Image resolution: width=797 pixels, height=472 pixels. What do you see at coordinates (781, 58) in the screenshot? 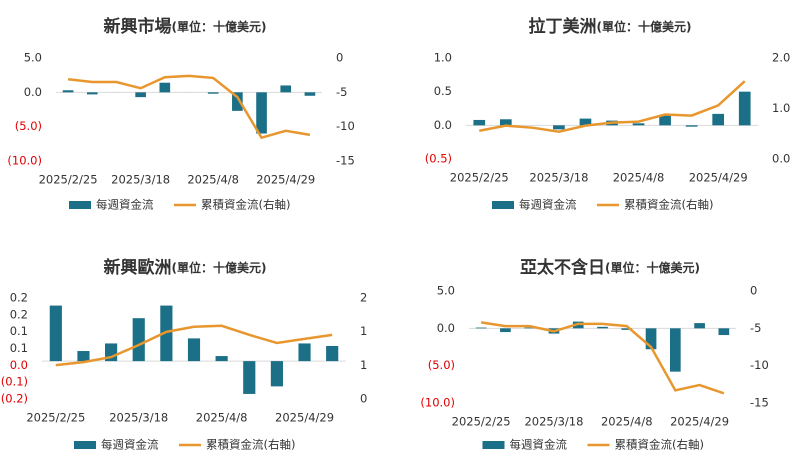
I see `tick-label: 2.0` at bounding box center [781, 58].